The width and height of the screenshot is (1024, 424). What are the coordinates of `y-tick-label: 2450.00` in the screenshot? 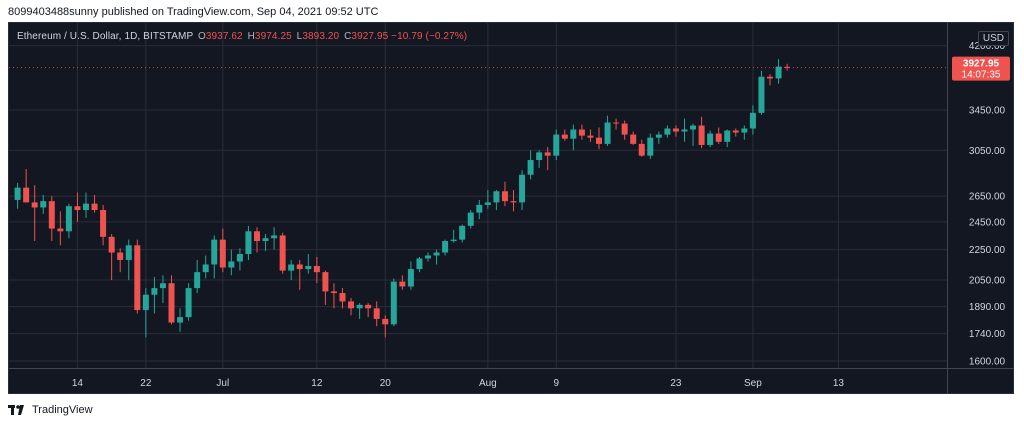 It's located at (987, 222).